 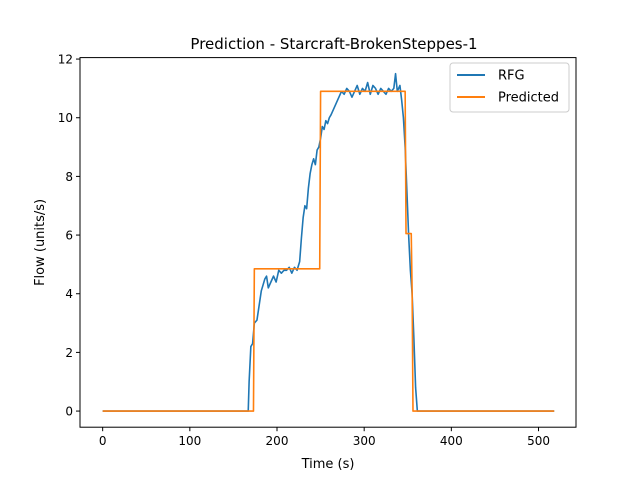 I want to click on y-tick-label: 4, so click(x=69, y=294).